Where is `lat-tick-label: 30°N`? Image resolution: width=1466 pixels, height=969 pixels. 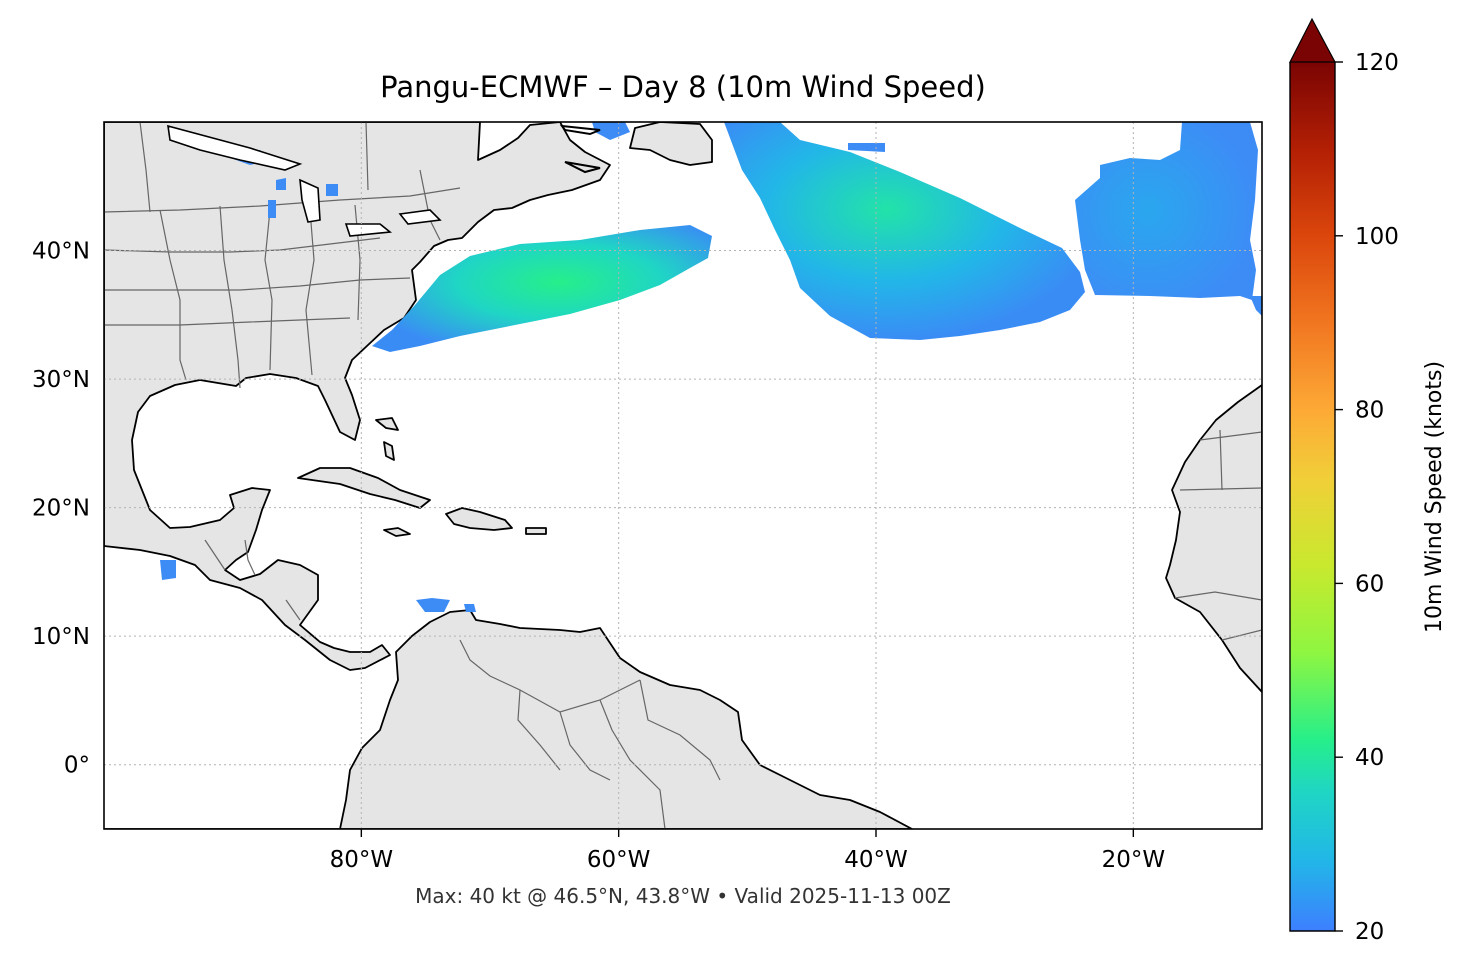 lat-tick-label: 30°N is located at coordinates (61, 380).